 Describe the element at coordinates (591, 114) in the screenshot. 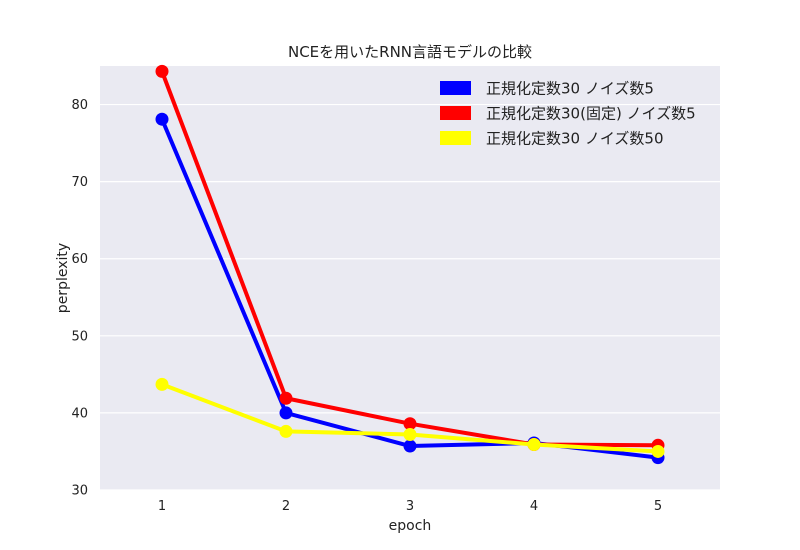

I see `legend-label: 正規化定数30(固定) ノイズ数5` at that location.